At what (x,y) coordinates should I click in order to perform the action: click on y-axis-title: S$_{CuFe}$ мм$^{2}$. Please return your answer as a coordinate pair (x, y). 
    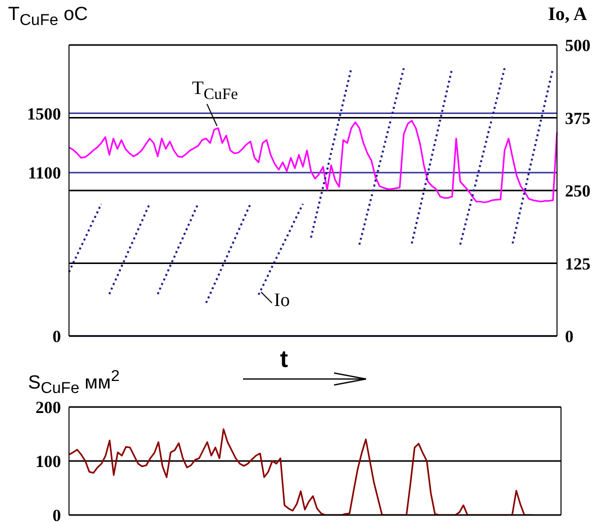
    Looking at the image, I should click on (74, 383).